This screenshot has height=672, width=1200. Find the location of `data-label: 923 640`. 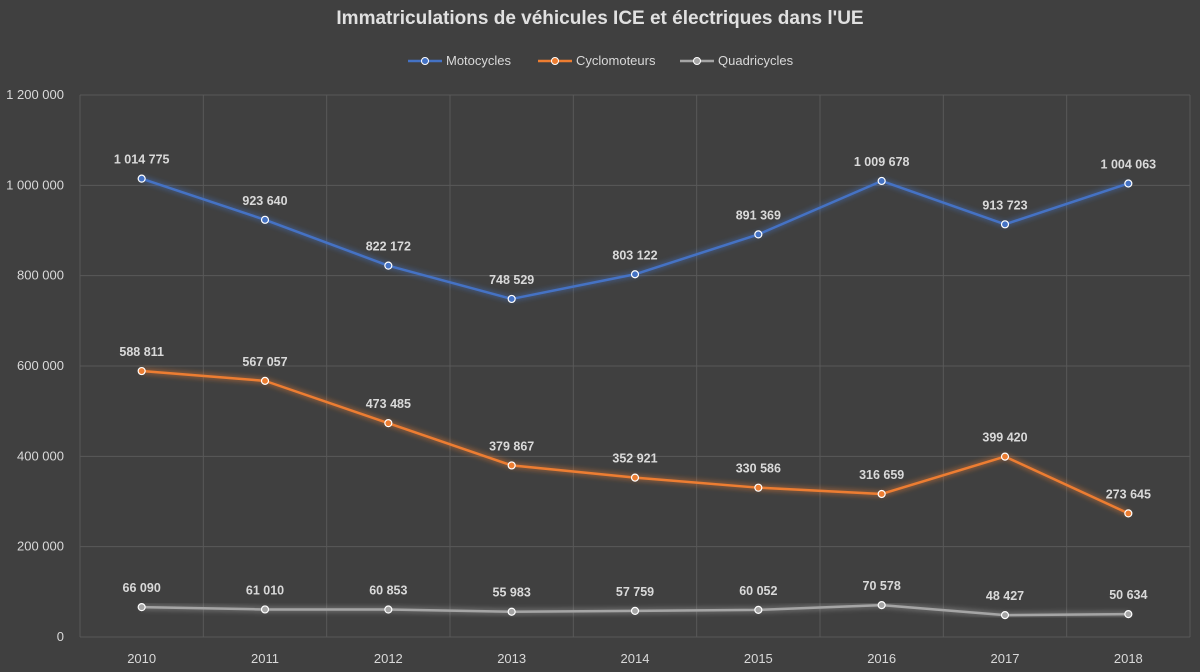

data-label: 923 640 is located at coordinates (264, 201).